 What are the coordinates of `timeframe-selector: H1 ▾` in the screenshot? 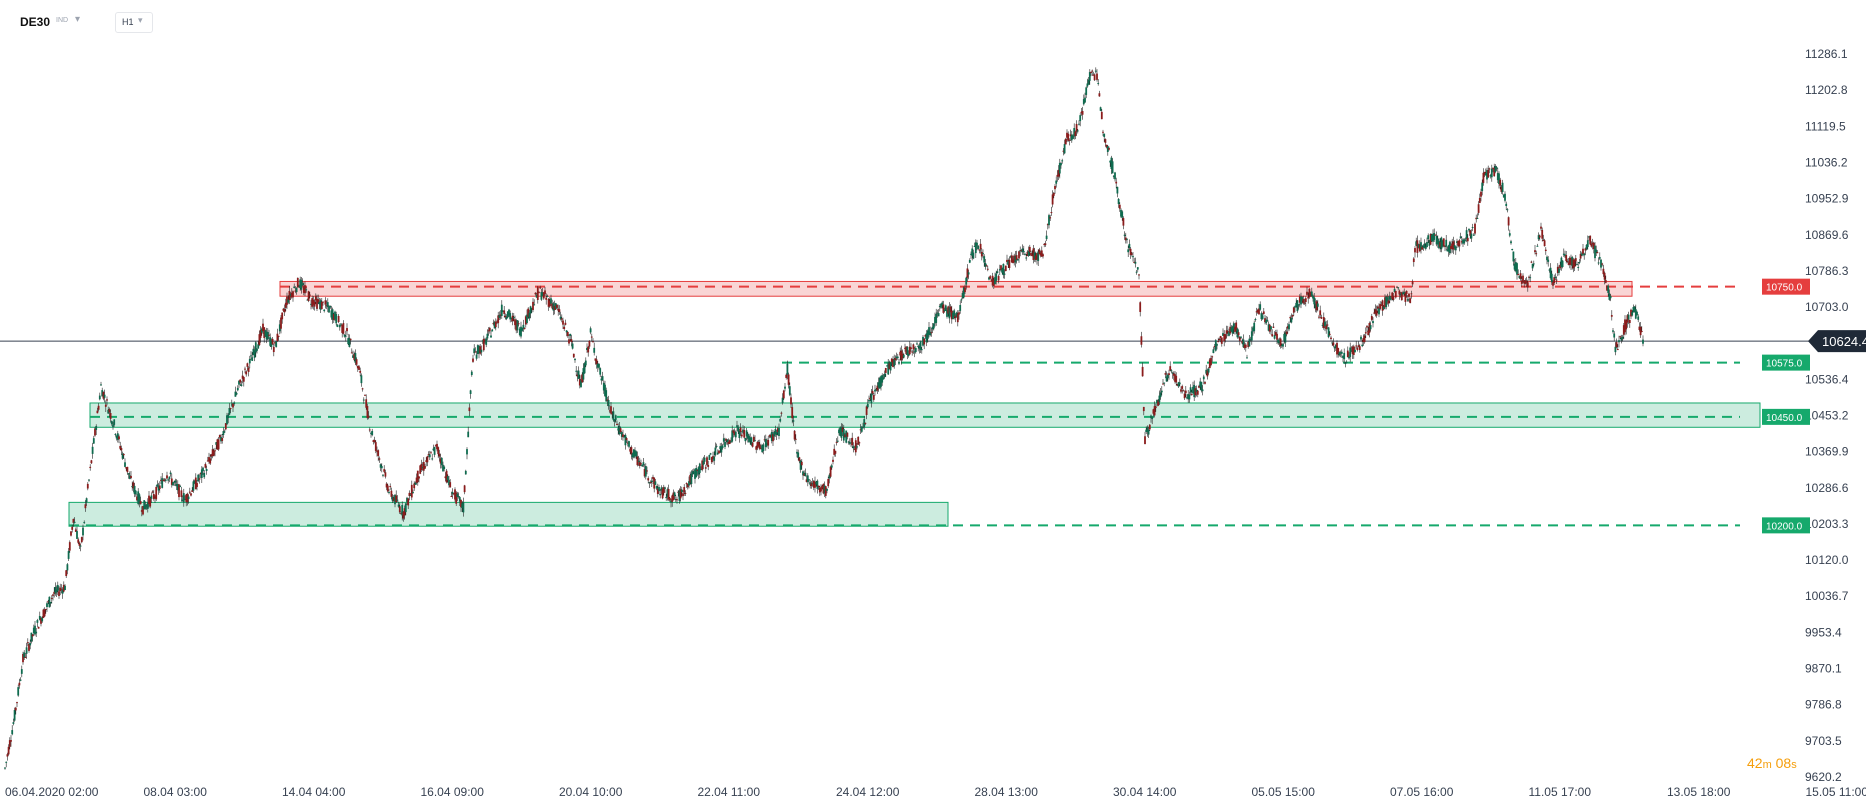 It's located at (134, 22).